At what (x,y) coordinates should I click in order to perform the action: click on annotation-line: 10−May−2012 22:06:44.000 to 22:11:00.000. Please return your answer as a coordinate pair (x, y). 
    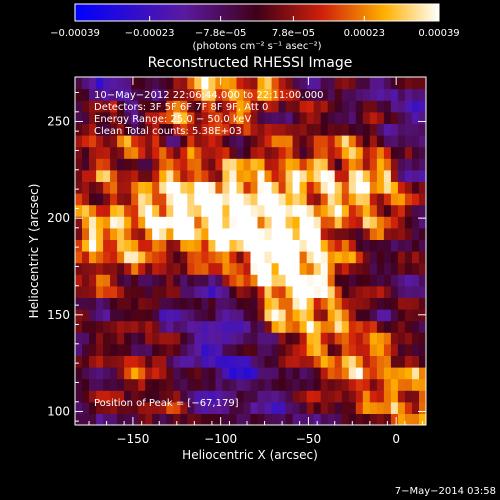
    Looking at the image, I should click on (209, 95).